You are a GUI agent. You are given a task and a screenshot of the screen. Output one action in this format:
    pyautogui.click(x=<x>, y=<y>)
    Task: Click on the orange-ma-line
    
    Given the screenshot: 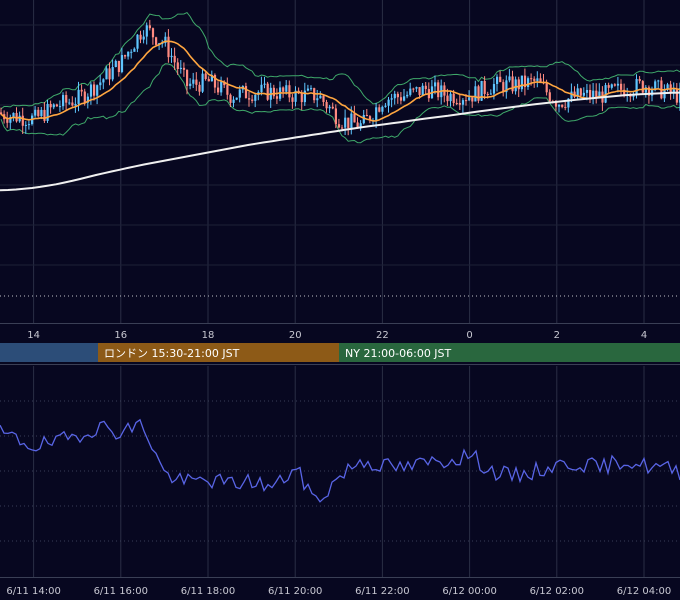 What is the action you would take?
    pyautogui.click(x=340, y=81)
    